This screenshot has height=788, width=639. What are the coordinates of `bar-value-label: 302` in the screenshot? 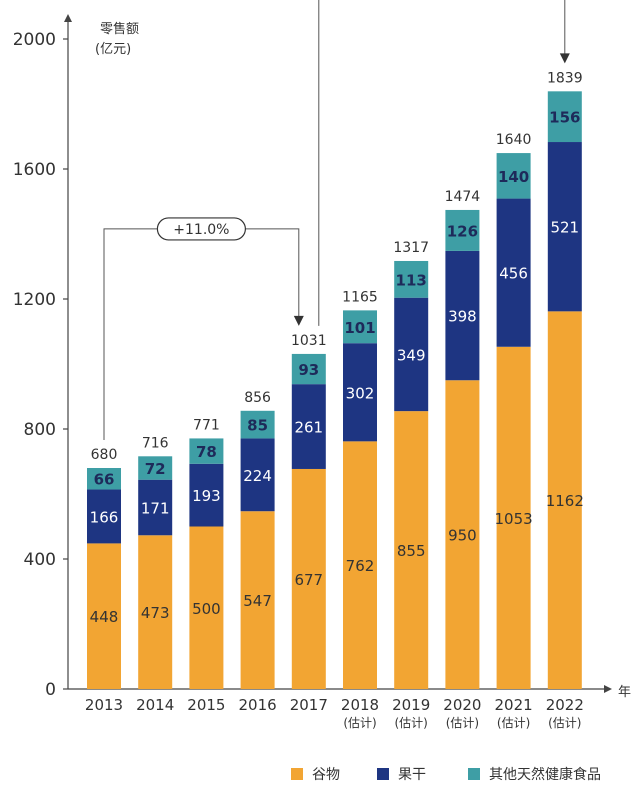 It's located at (360, 393).